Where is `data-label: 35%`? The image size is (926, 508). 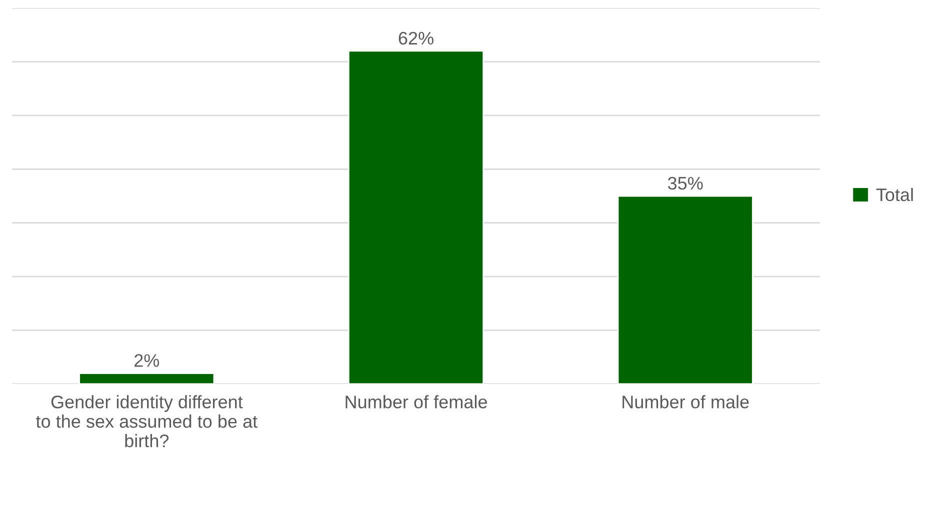
data-label: 35% is located at coordinates (685, 183).